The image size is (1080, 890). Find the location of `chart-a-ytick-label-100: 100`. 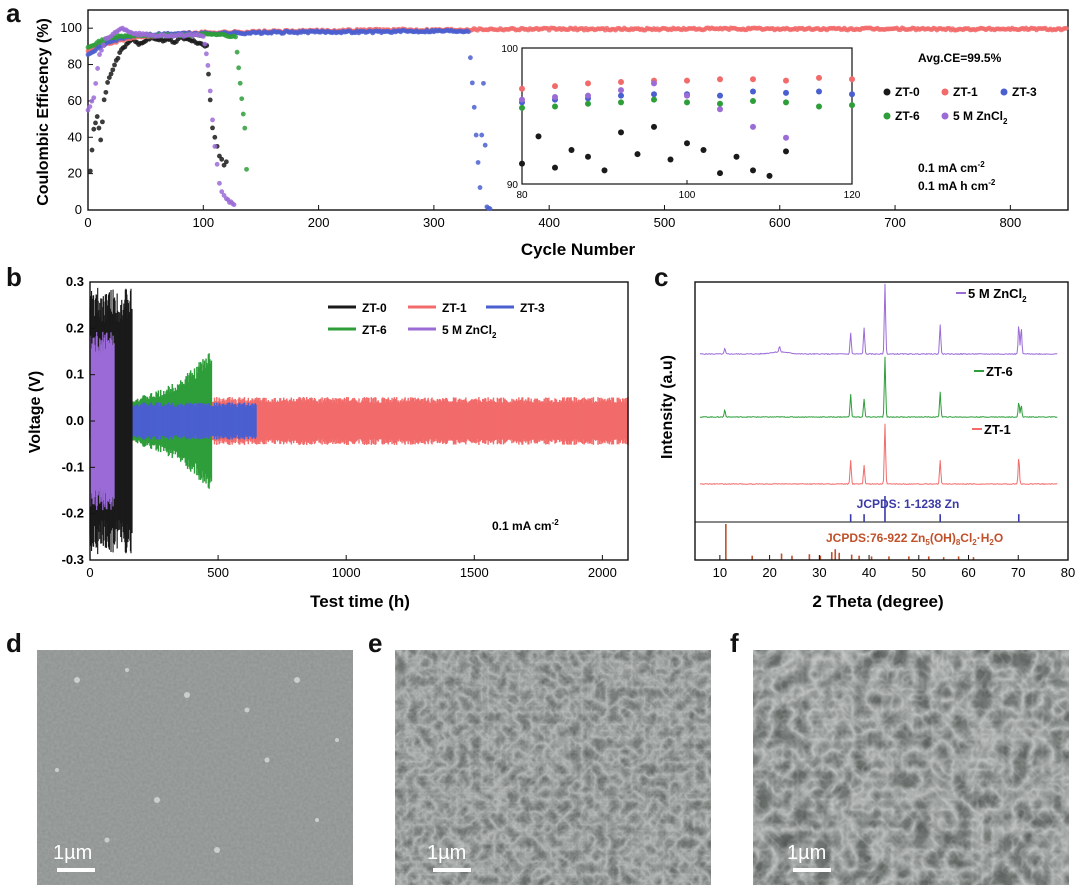

chart-a-ytick-label-100: 100 is located at coordinates (71, 27).